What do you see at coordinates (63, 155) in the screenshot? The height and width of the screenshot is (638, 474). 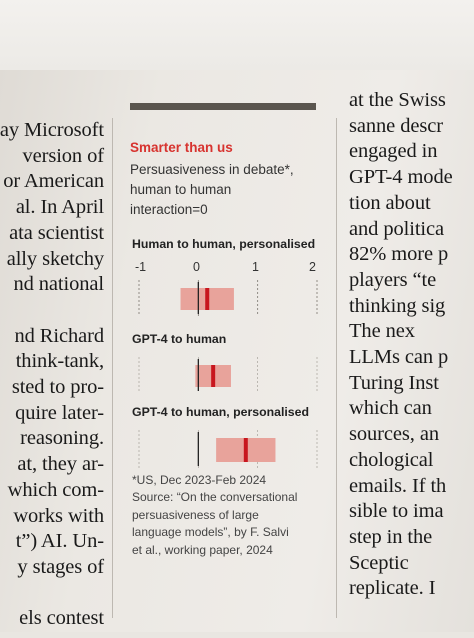 I see `left-column-line: version of` at bounding box center [63, 155].